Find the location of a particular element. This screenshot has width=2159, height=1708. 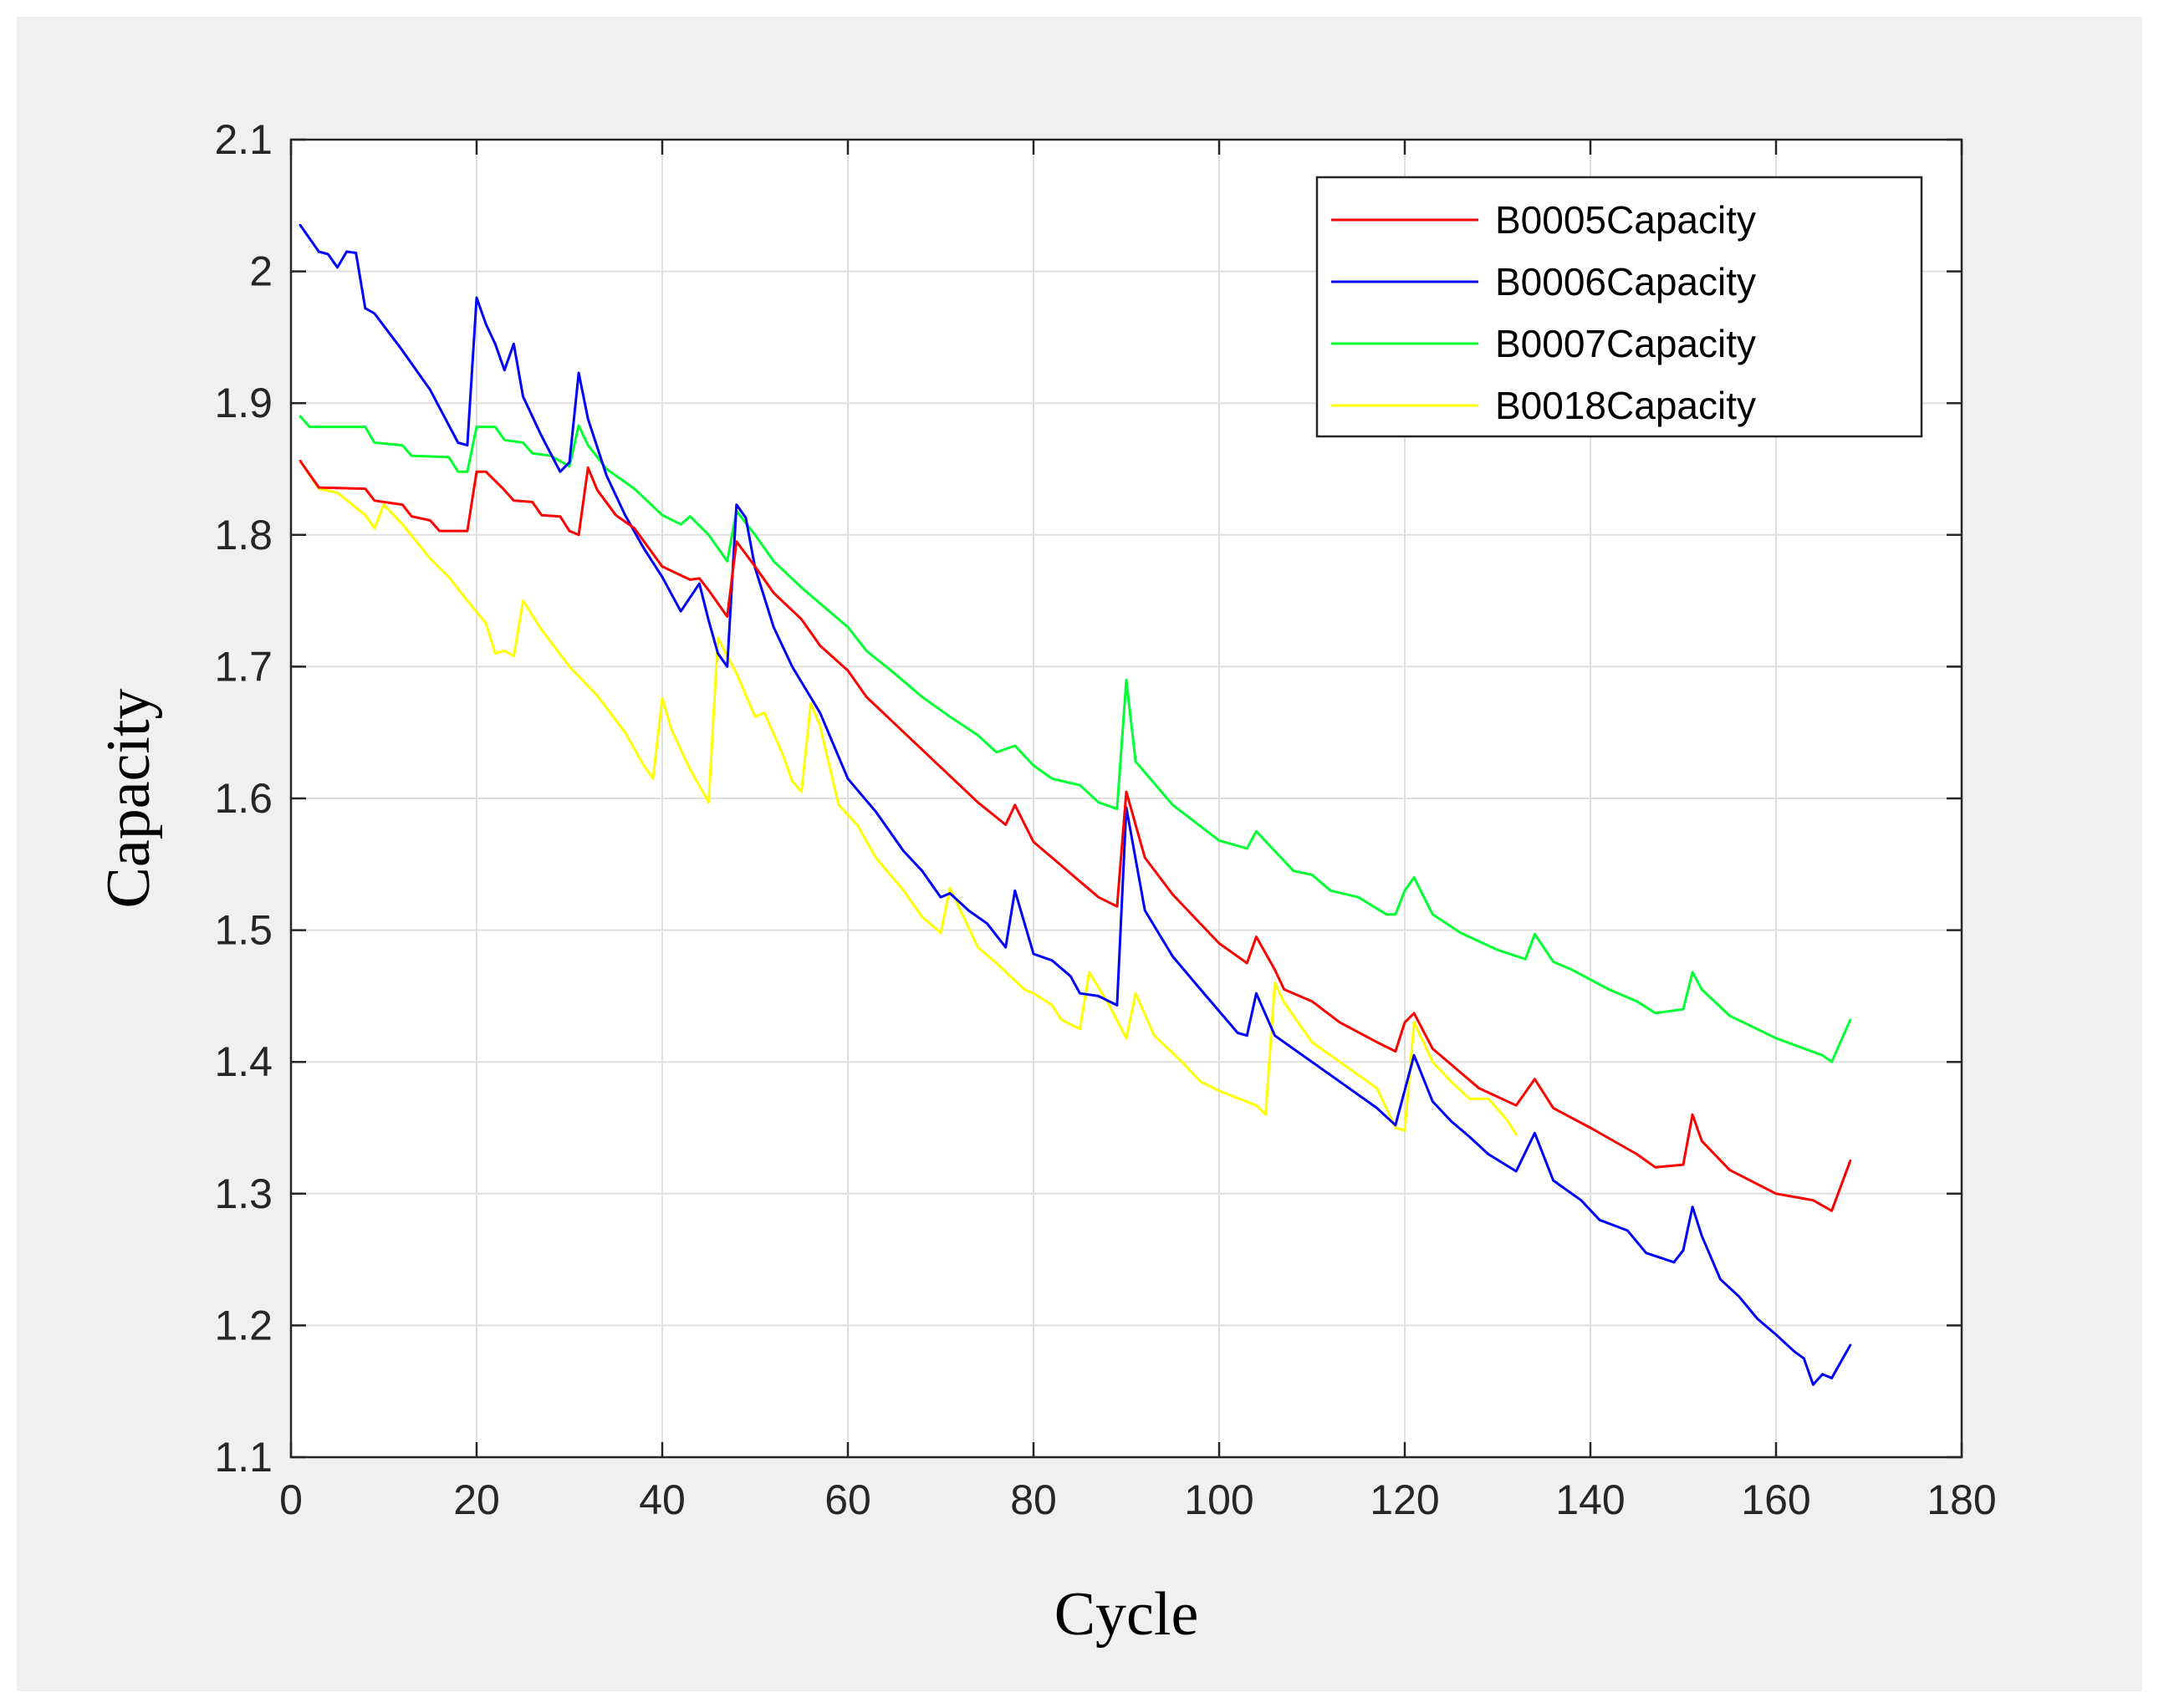

y-tick-label: 1.4 is located at coordinates (243, 1061).